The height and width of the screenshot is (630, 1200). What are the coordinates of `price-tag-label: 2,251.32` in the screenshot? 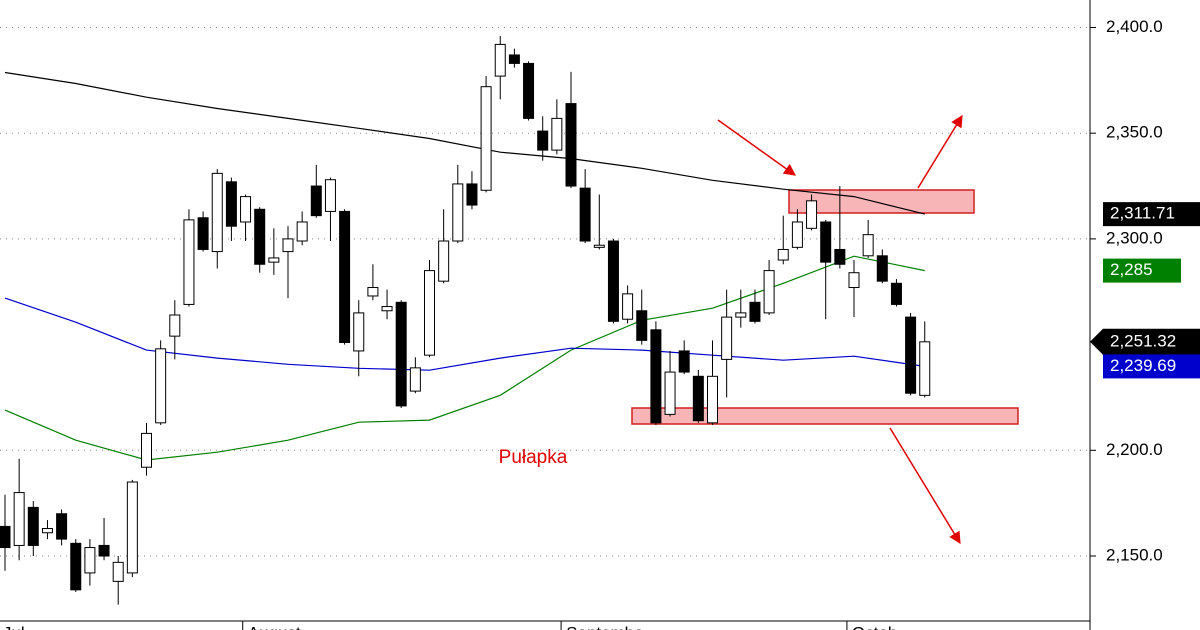 It's located at (1143, 340).